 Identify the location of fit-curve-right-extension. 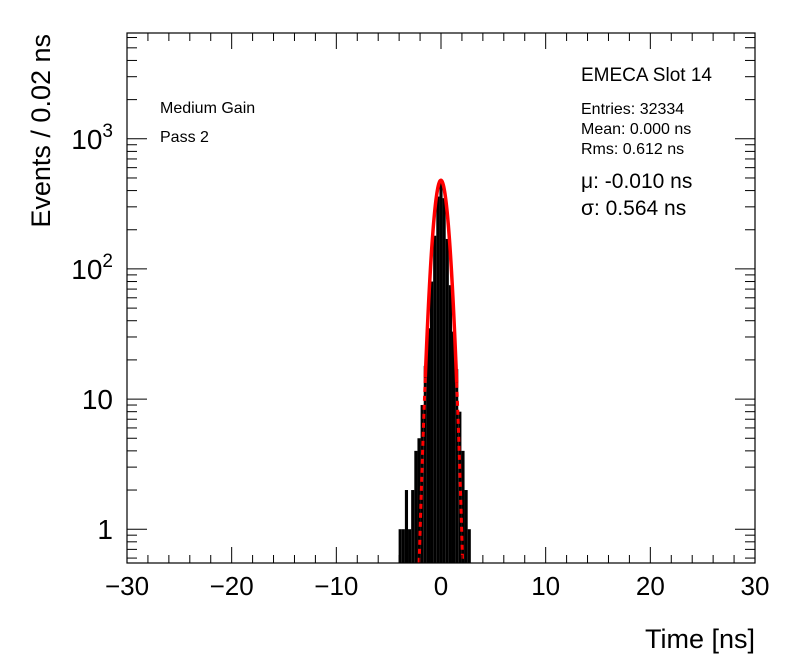
(460, 472).